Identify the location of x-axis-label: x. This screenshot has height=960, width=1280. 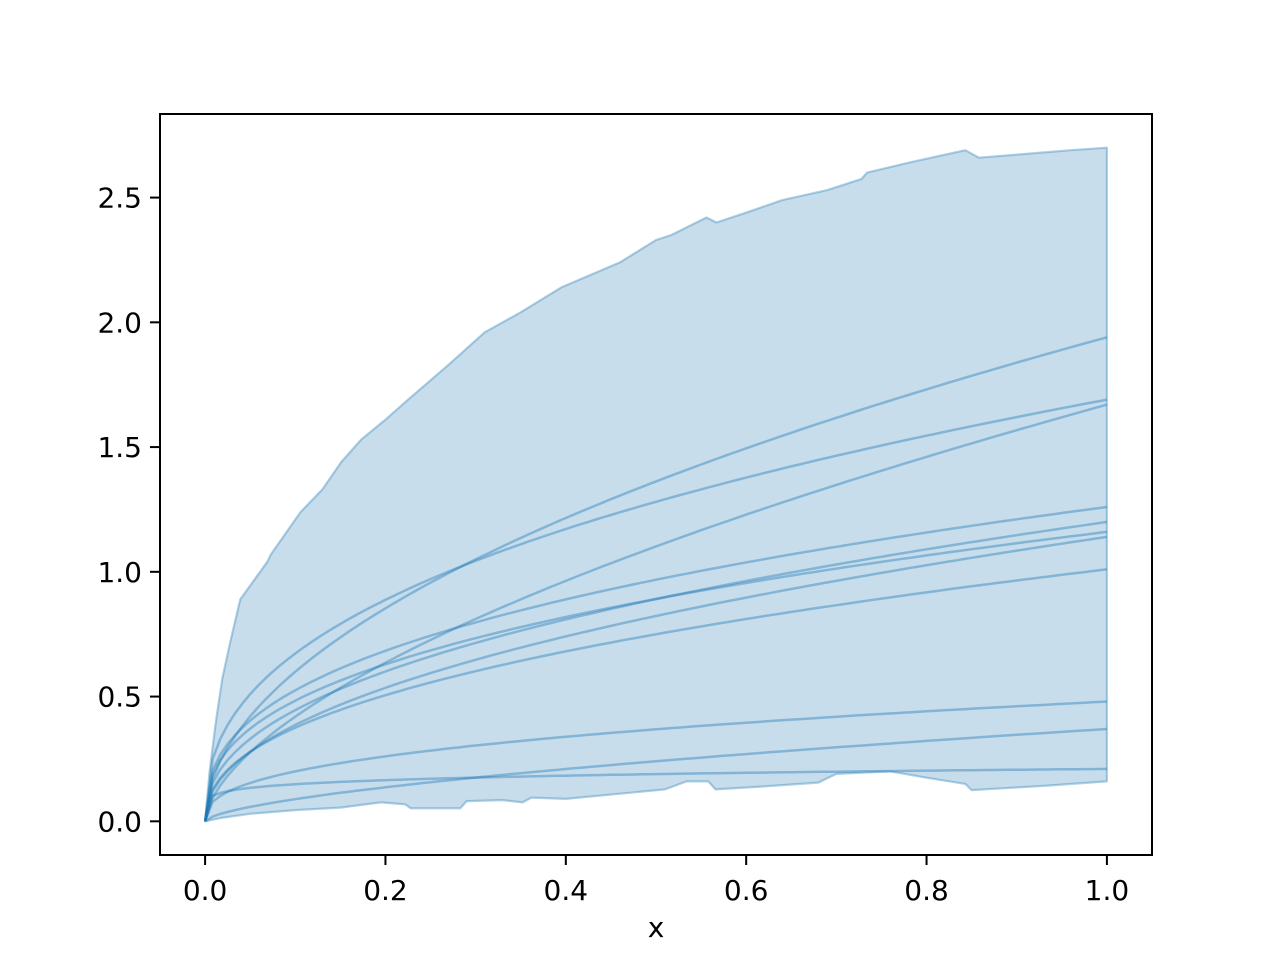
(656, 927).